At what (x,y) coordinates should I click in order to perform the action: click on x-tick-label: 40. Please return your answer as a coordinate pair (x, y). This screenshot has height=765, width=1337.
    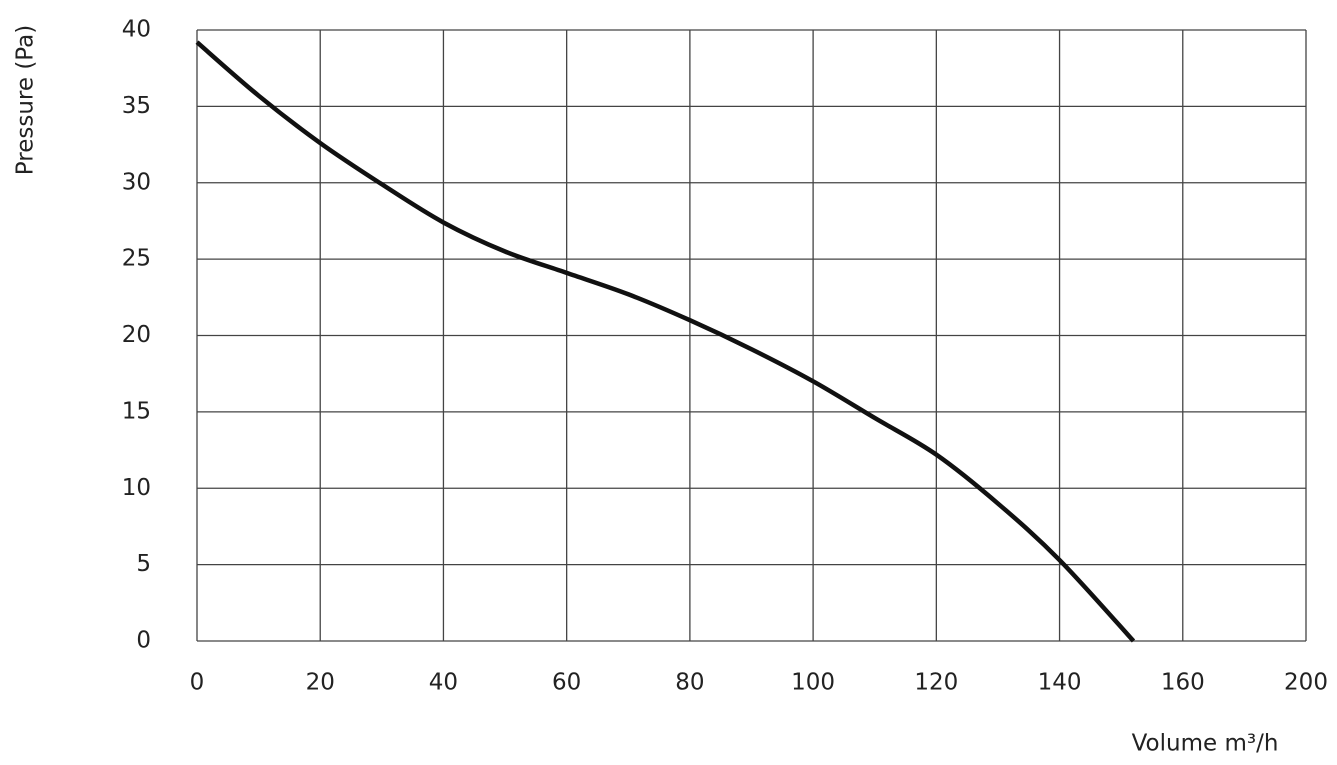
    Looking at the image, I should click on (443, 683).